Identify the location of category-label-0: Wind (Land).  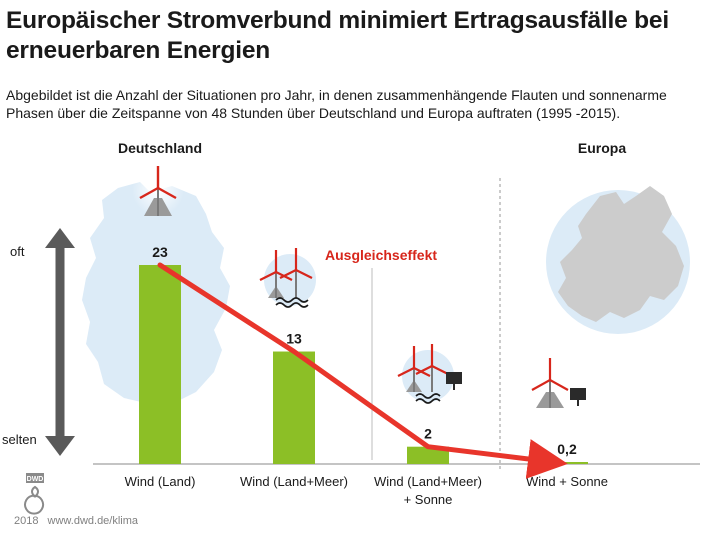
(160, 481).